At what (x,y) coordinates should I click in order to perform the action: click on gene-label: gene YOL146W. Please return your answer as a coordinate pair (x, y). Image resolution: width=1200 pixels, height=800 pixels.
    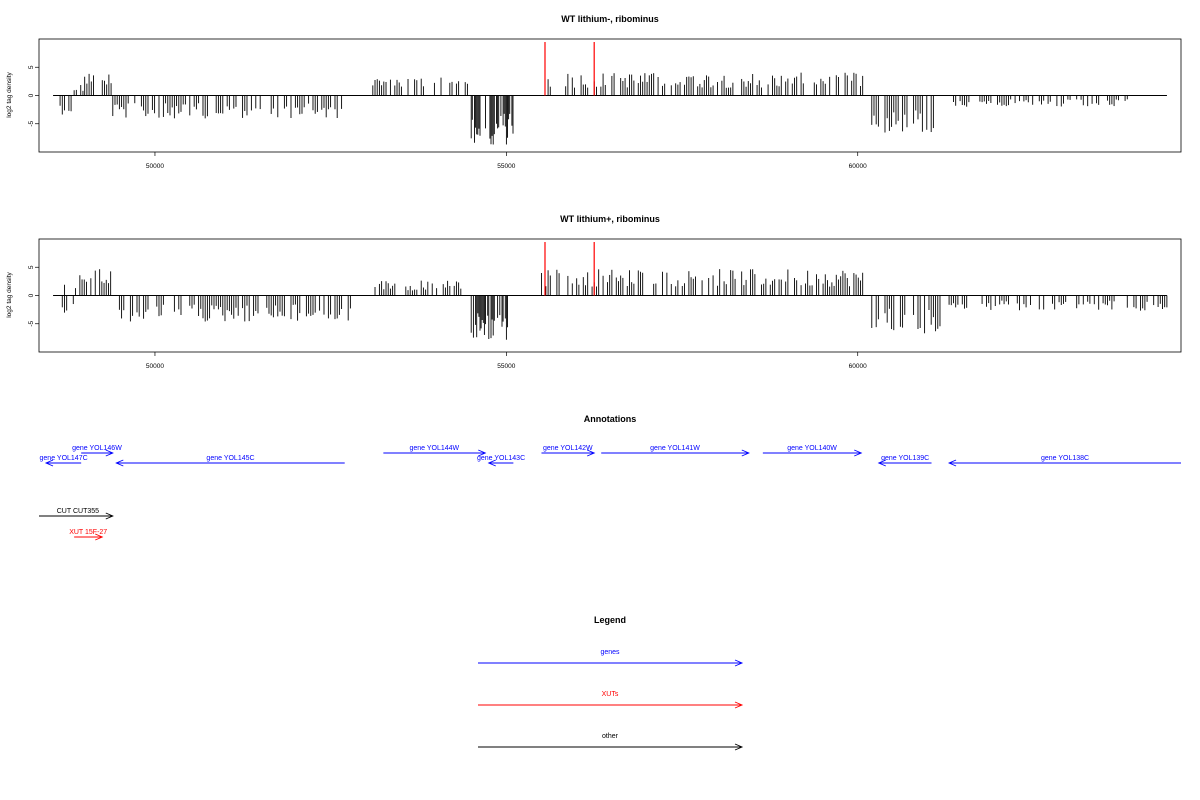
    Looking at the image, I should click on (97, 448).